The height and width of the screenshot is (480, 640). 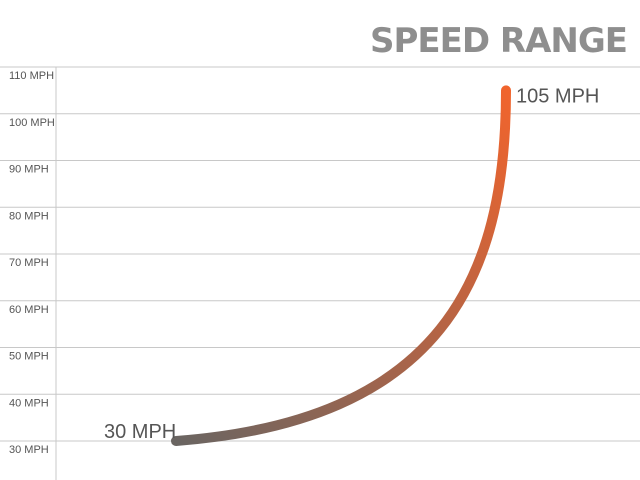 I want to click on chart-title: SPEED RANGE, so click(x=498, y=41).